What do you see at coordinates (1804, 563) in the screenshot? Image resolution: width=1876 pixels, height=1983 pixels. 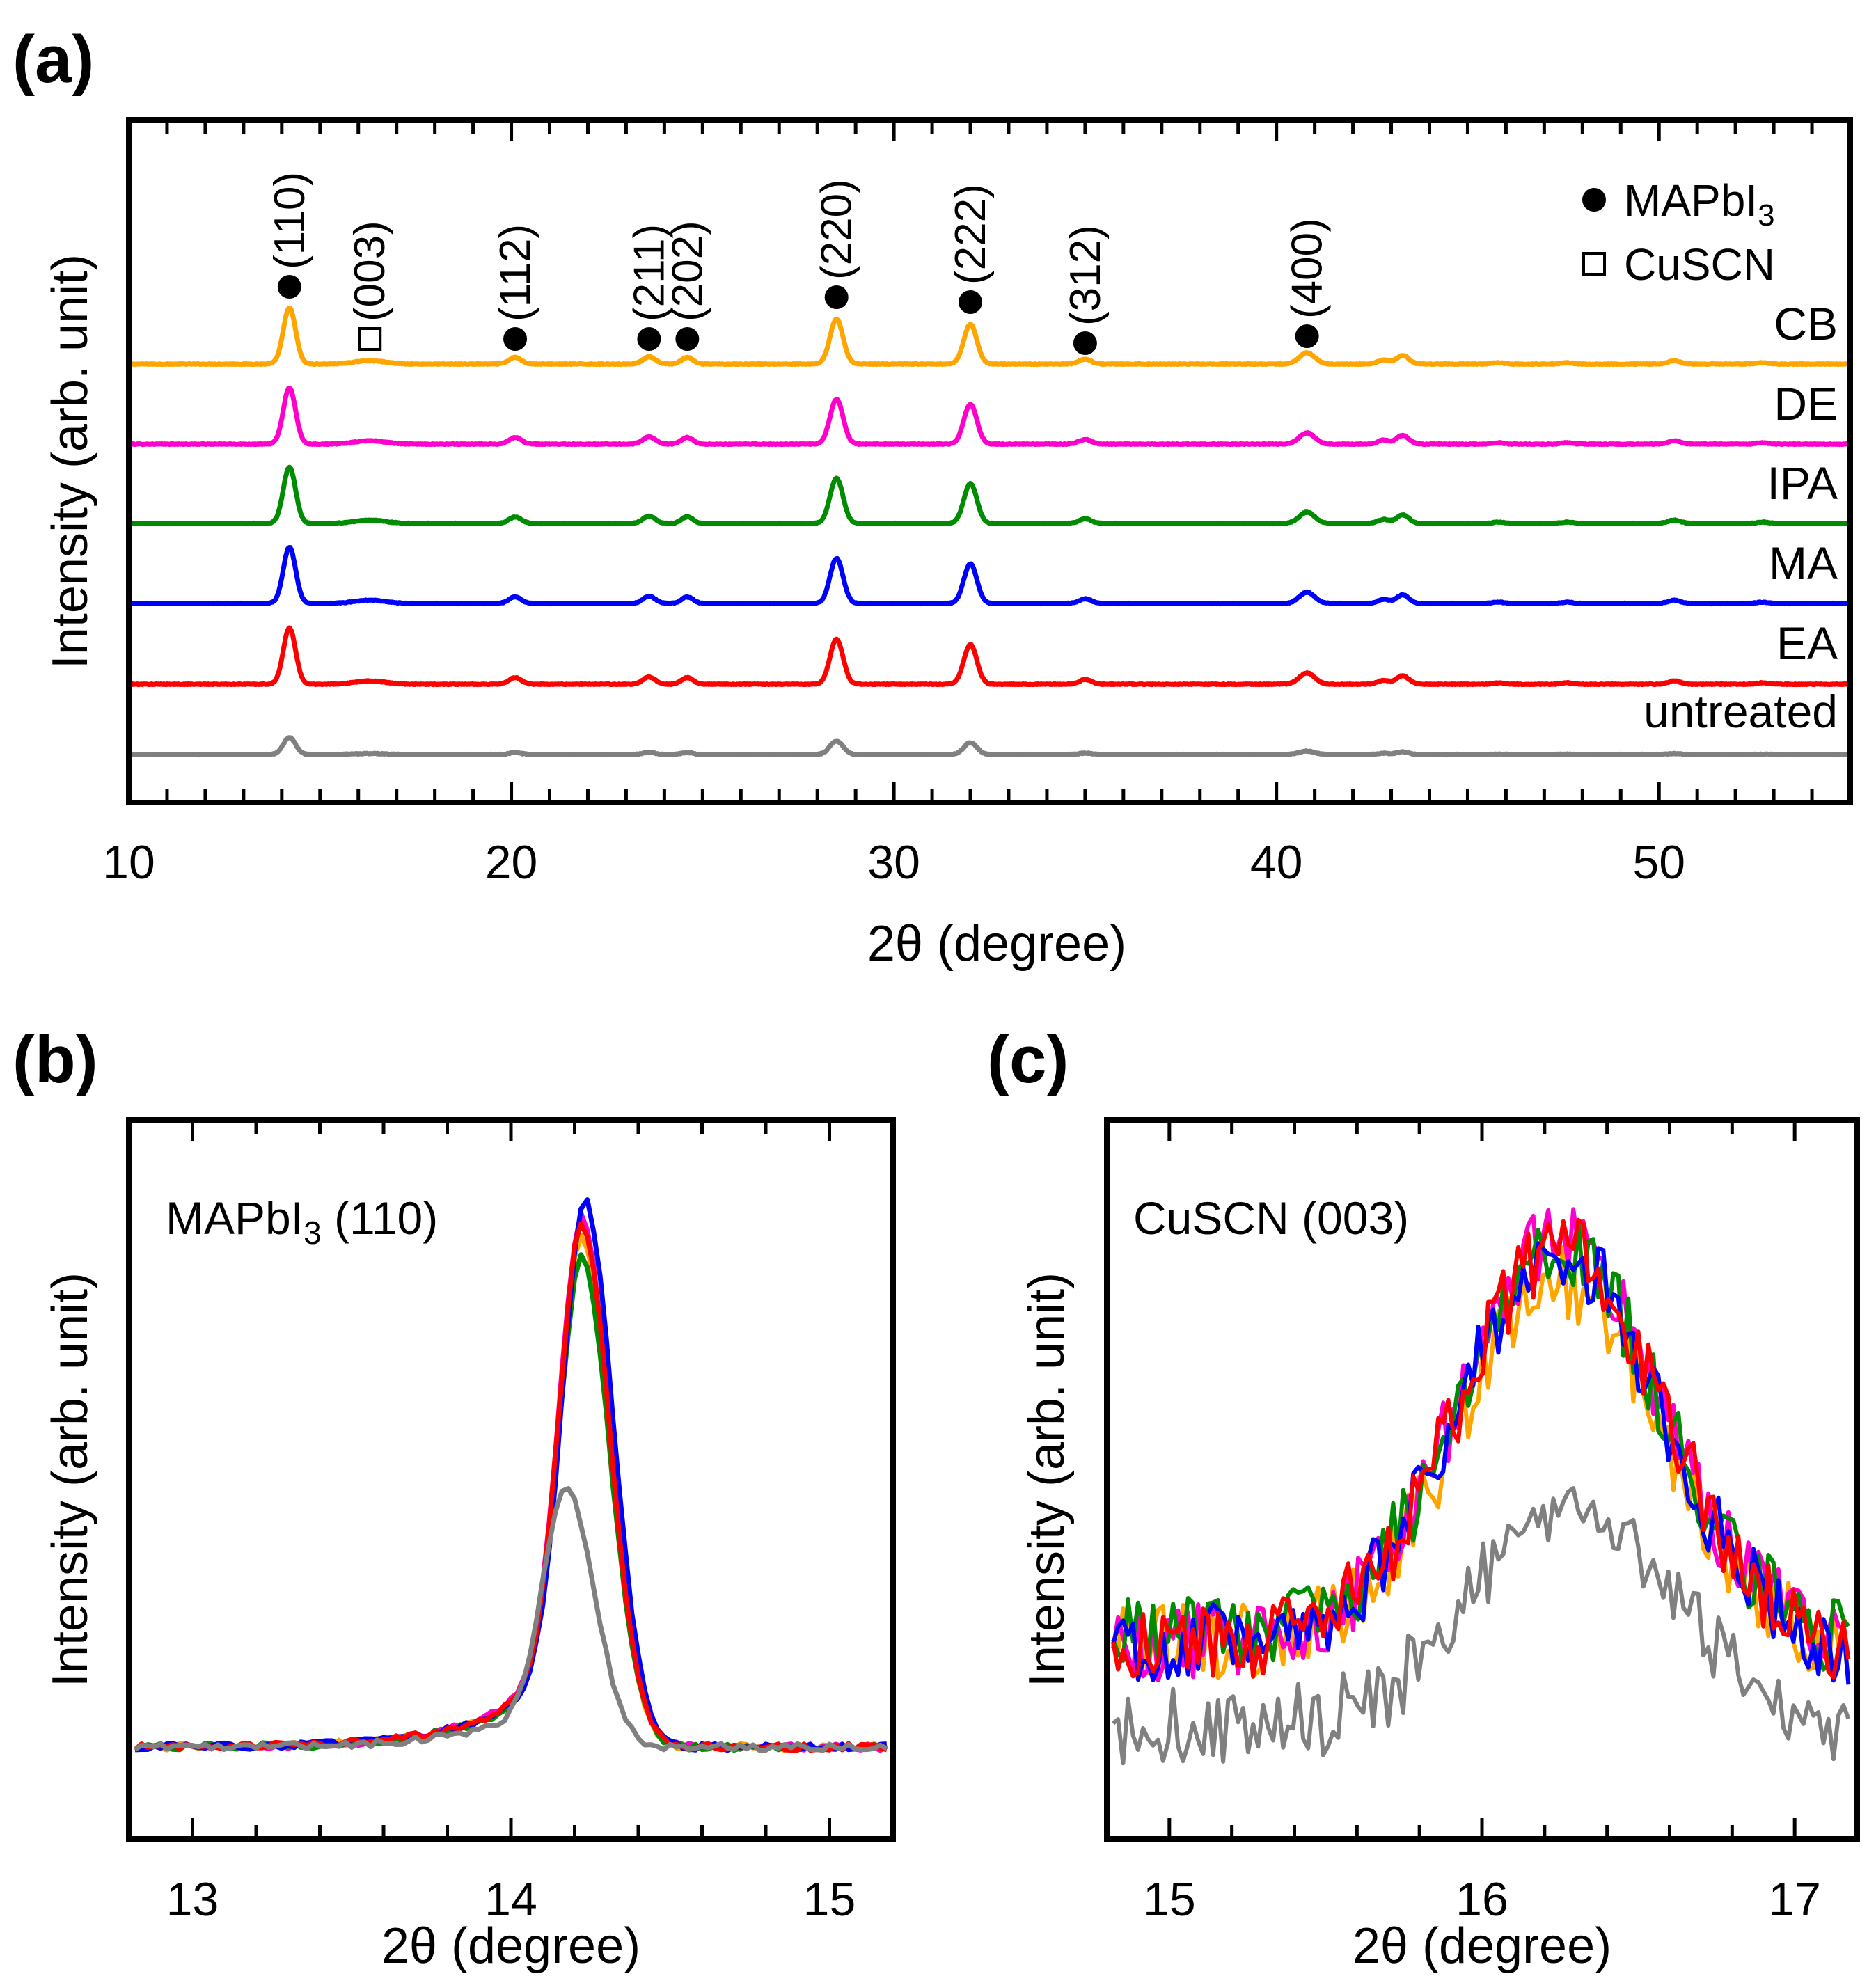 I see `series-label-ma: MA` at bounding box center [1804, 563].